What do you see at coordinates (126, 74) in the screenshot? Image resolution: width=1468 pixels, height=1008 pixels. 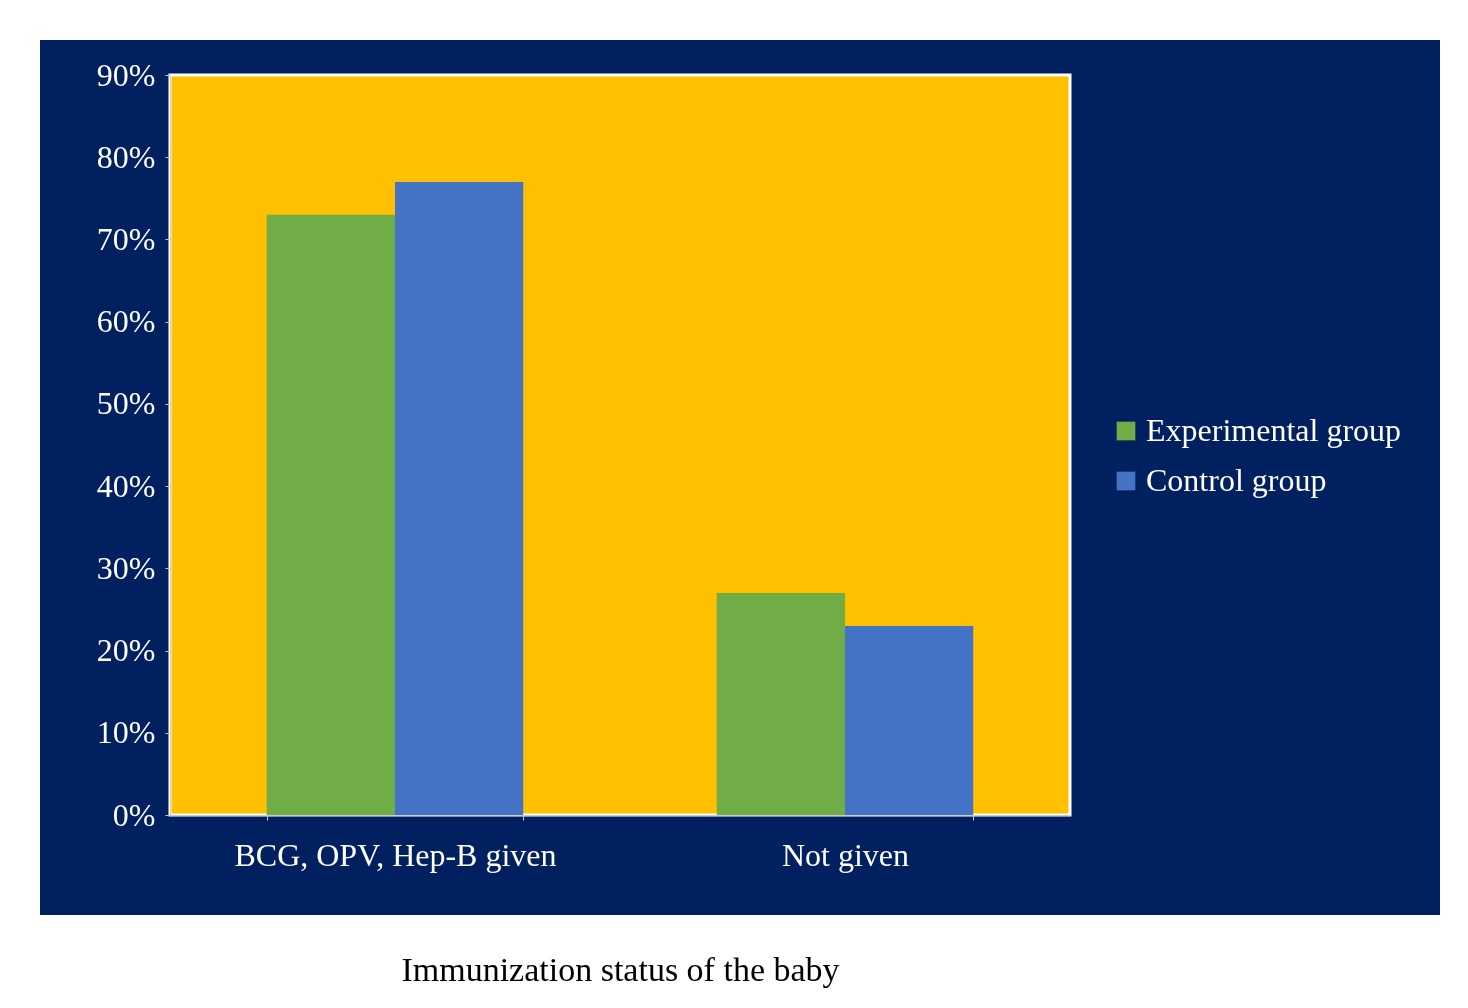 I see `y-tick-label: 90%` at bounding box center [126, 74].